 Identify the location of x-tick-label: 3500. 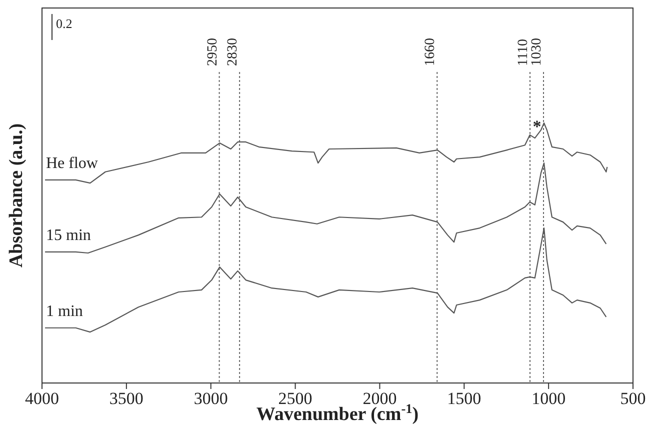
(126, 398).